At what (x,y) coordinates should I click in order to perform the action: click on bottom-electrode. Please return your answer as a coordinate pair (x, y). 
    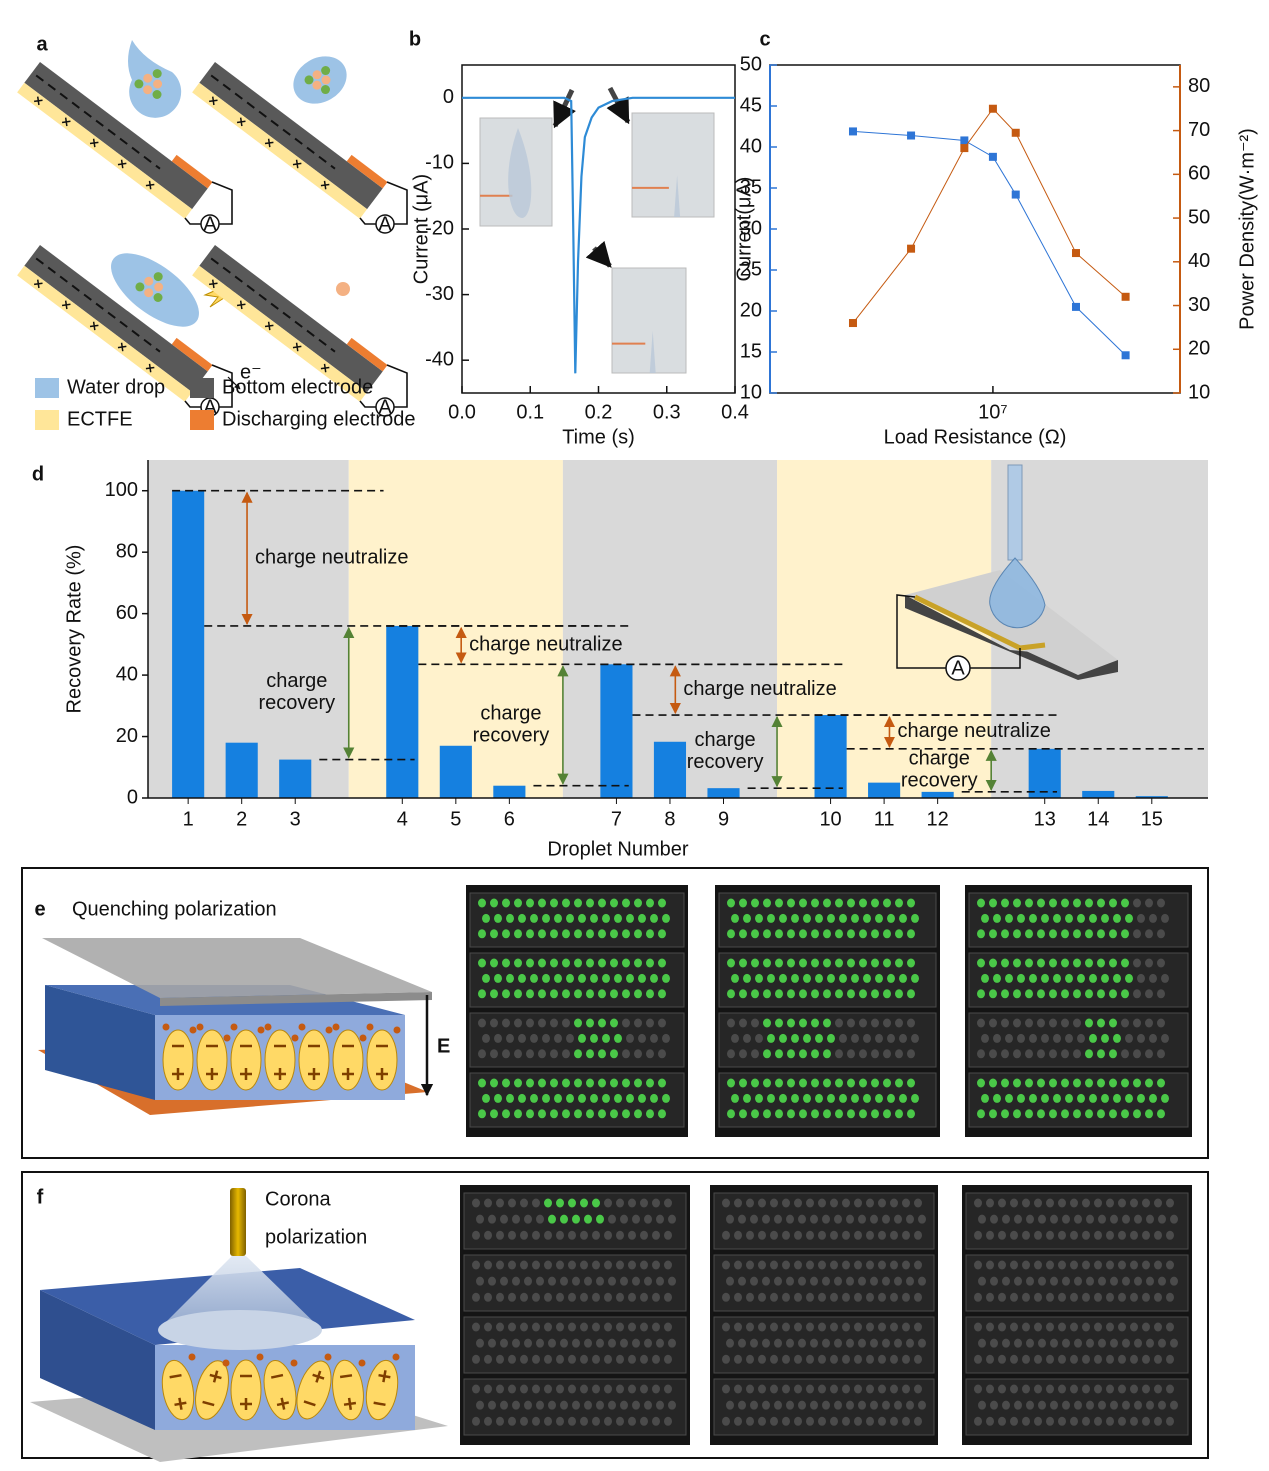
    Looking at the image, I should click on (291, 136).